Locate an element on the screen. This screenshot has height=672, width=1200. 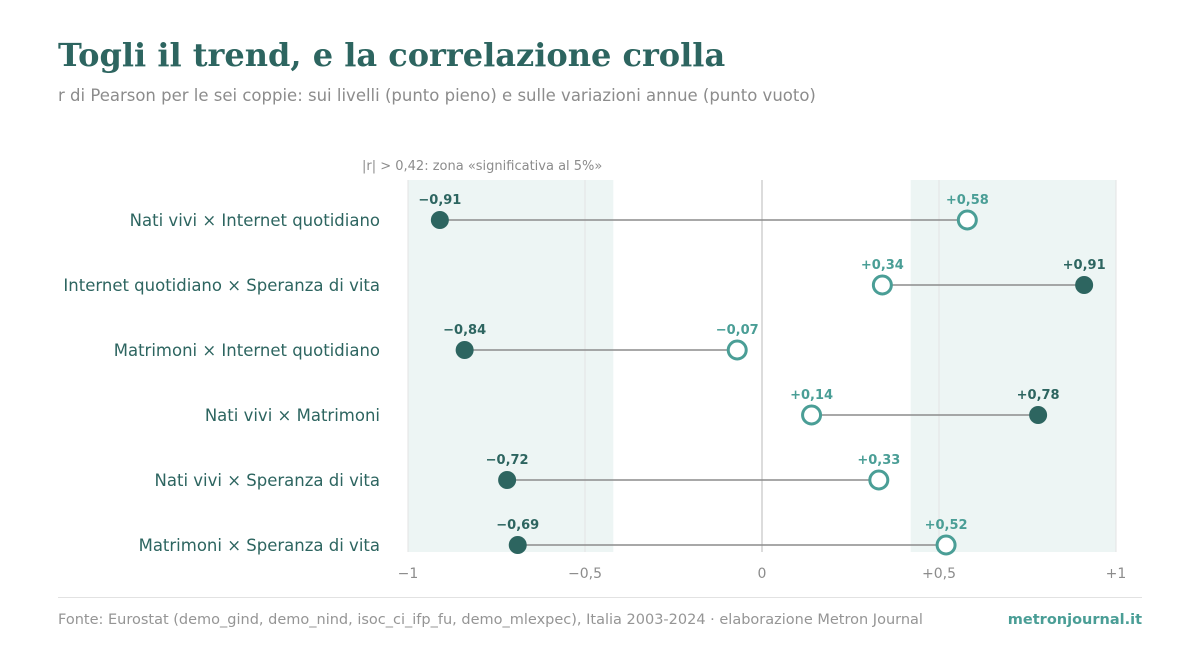
x-tick-label: 0 is located at coordinates (762, 574).